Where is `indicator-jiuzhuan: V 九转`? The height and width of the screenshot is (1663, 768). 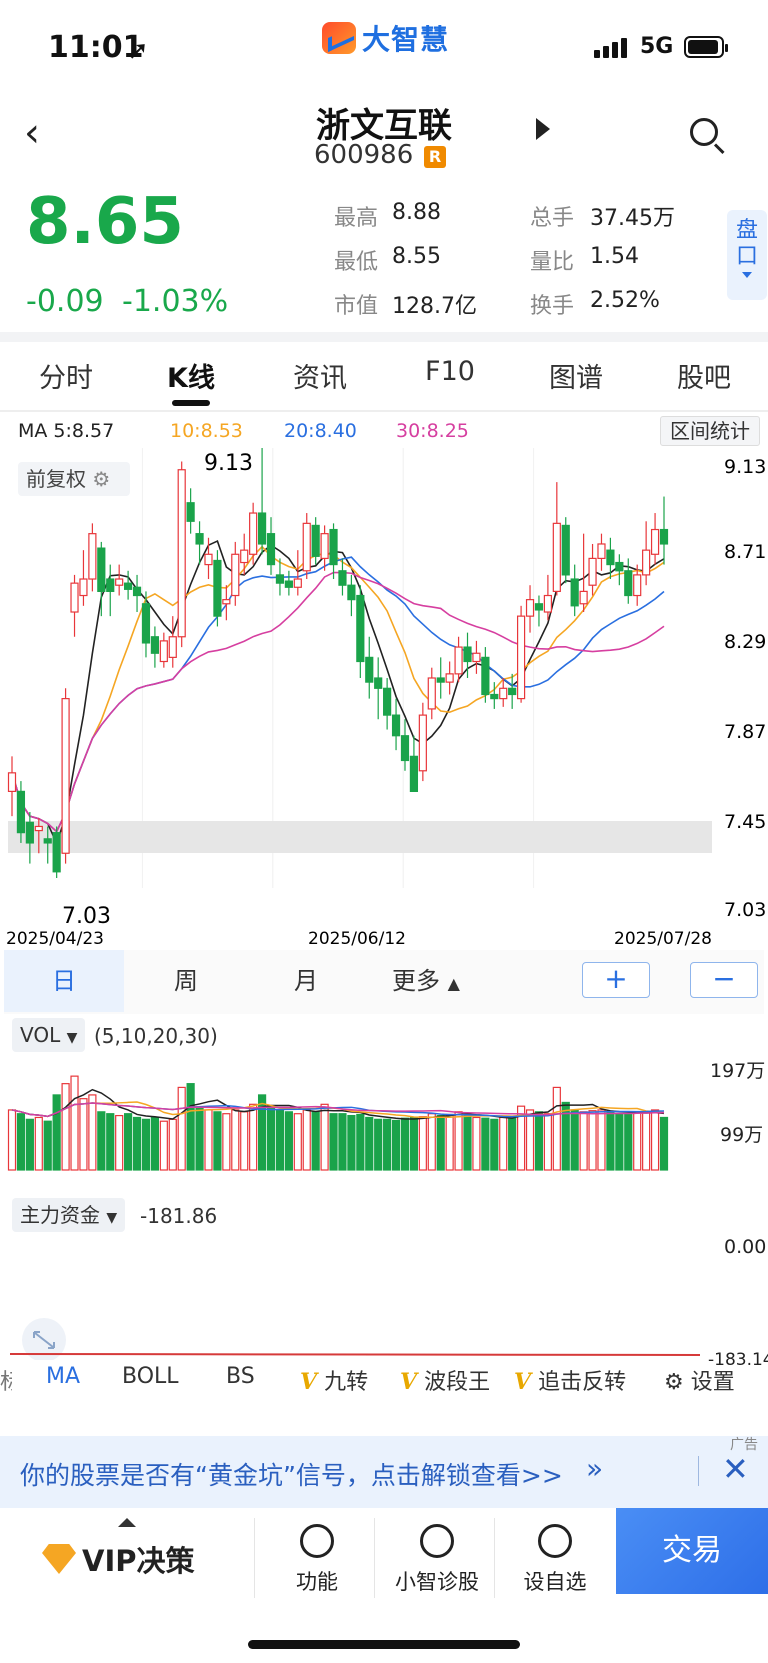 indicator-jiuzhuan: V 九转 is located at coordinates (334, 1380).